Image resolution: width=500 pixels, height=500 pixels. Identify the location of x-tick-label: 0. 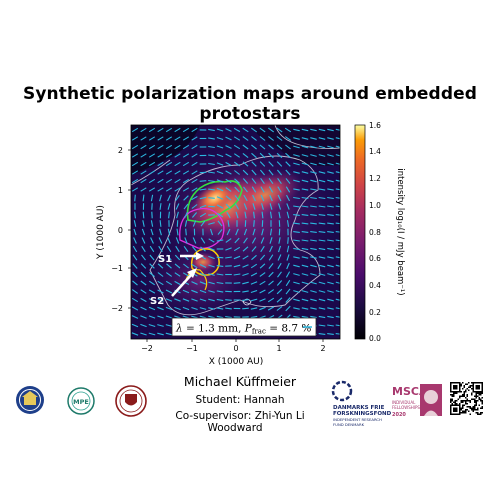
(235, 348).